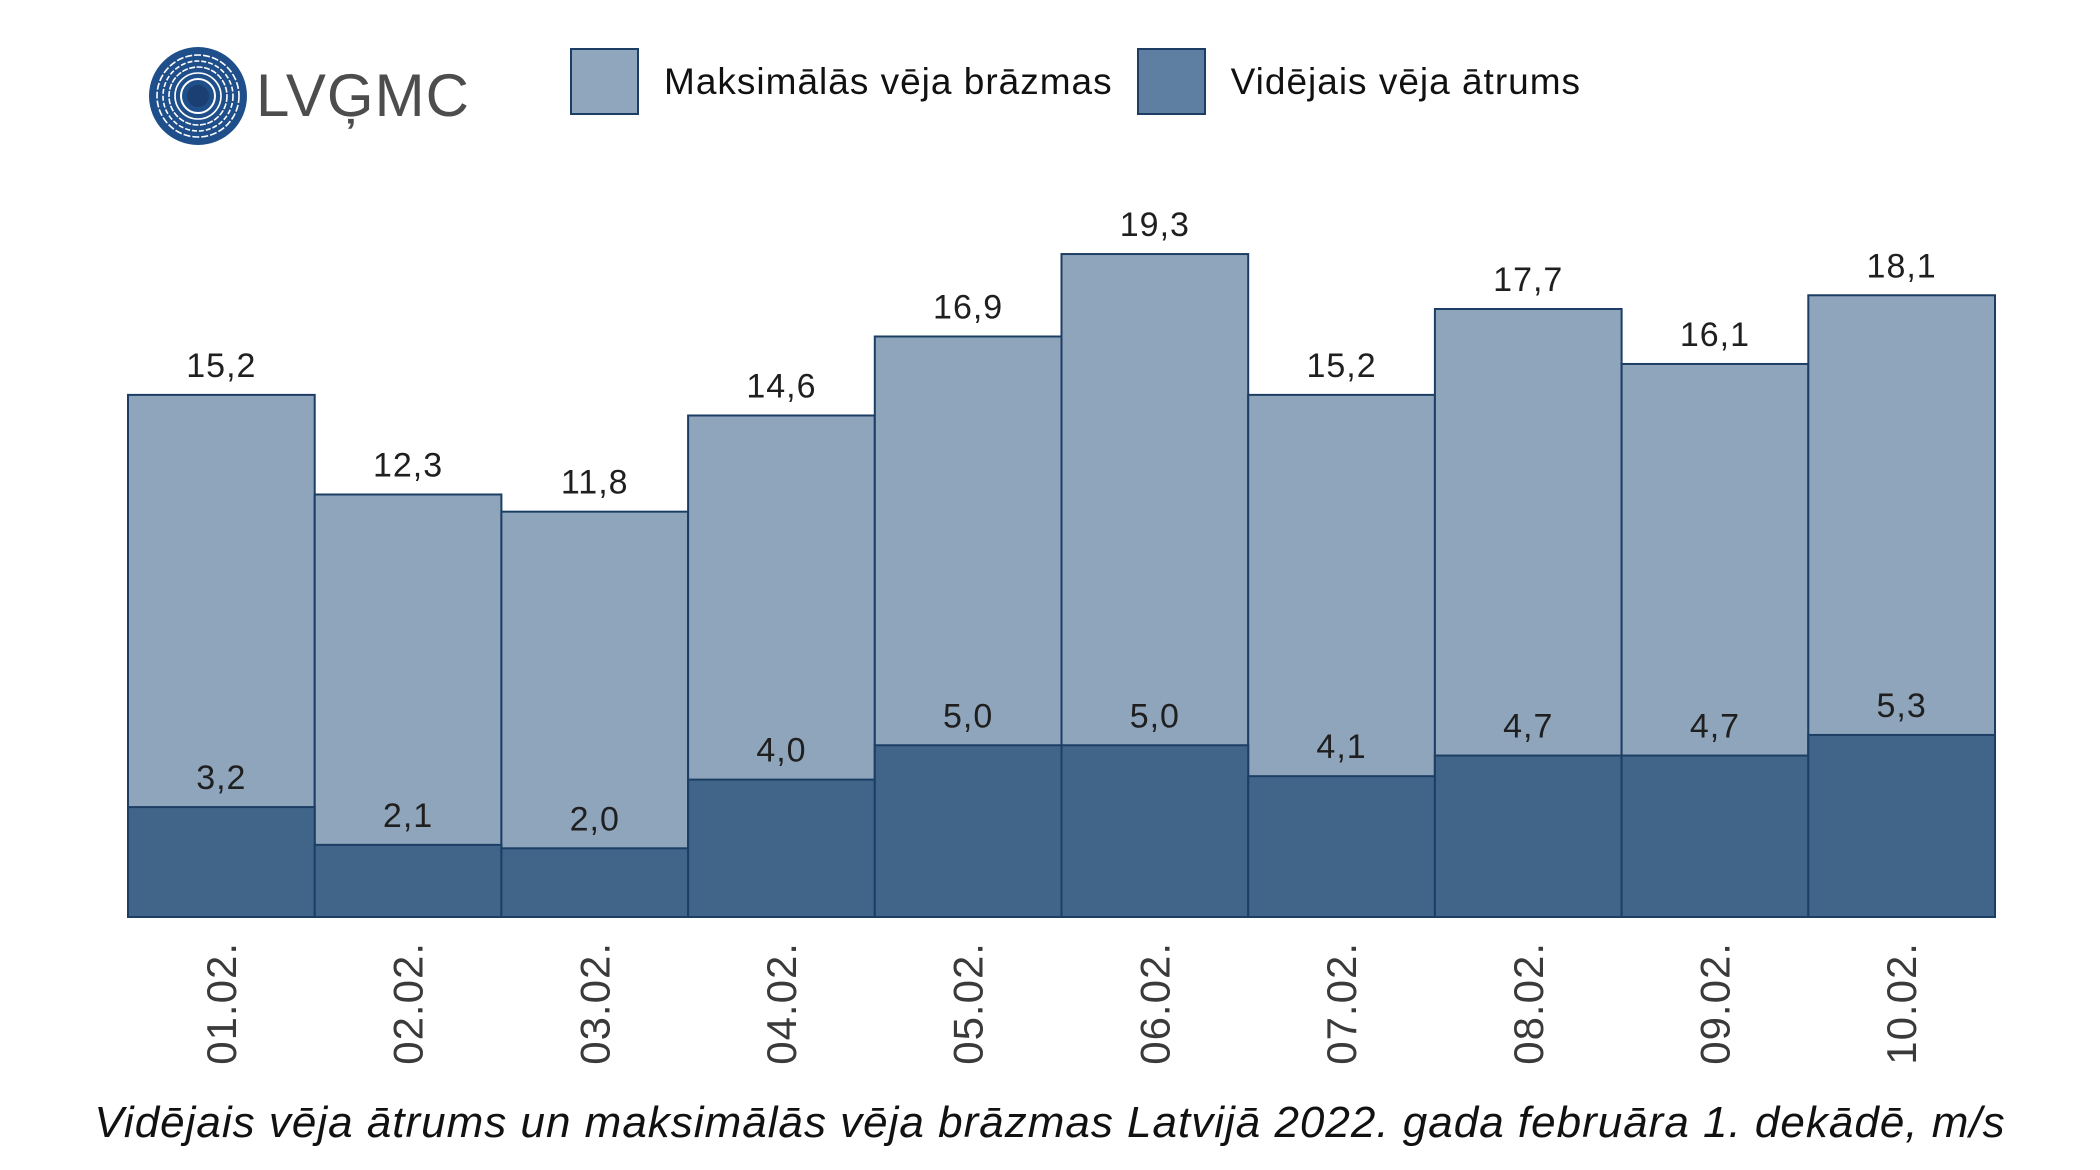 Image resolution: width=2100 pixels, height=1170 pixels. I want to click on x-tick-label: 08.02., so click(1528, 1003).